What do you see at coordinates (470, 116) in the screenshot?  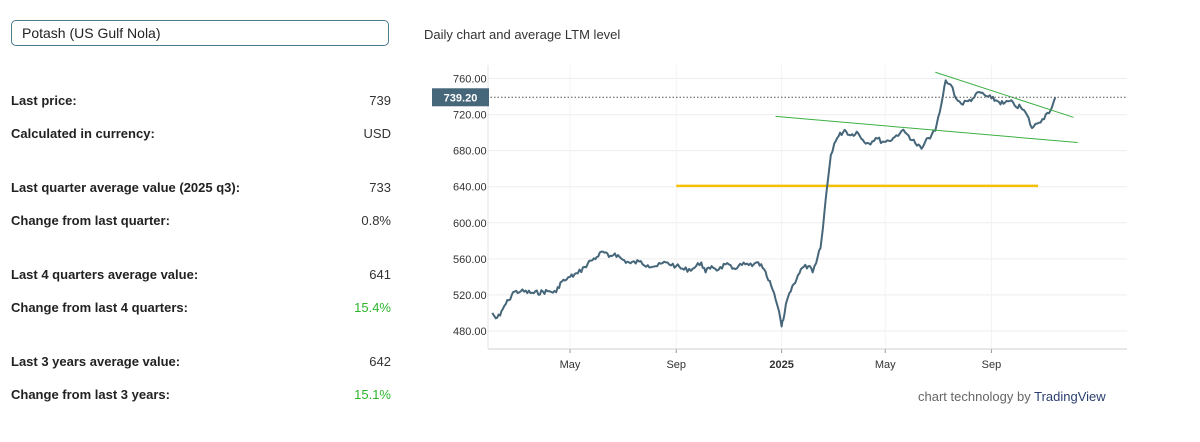 I see `y-tick-label: 720.00` at bounding box center [470, 116].